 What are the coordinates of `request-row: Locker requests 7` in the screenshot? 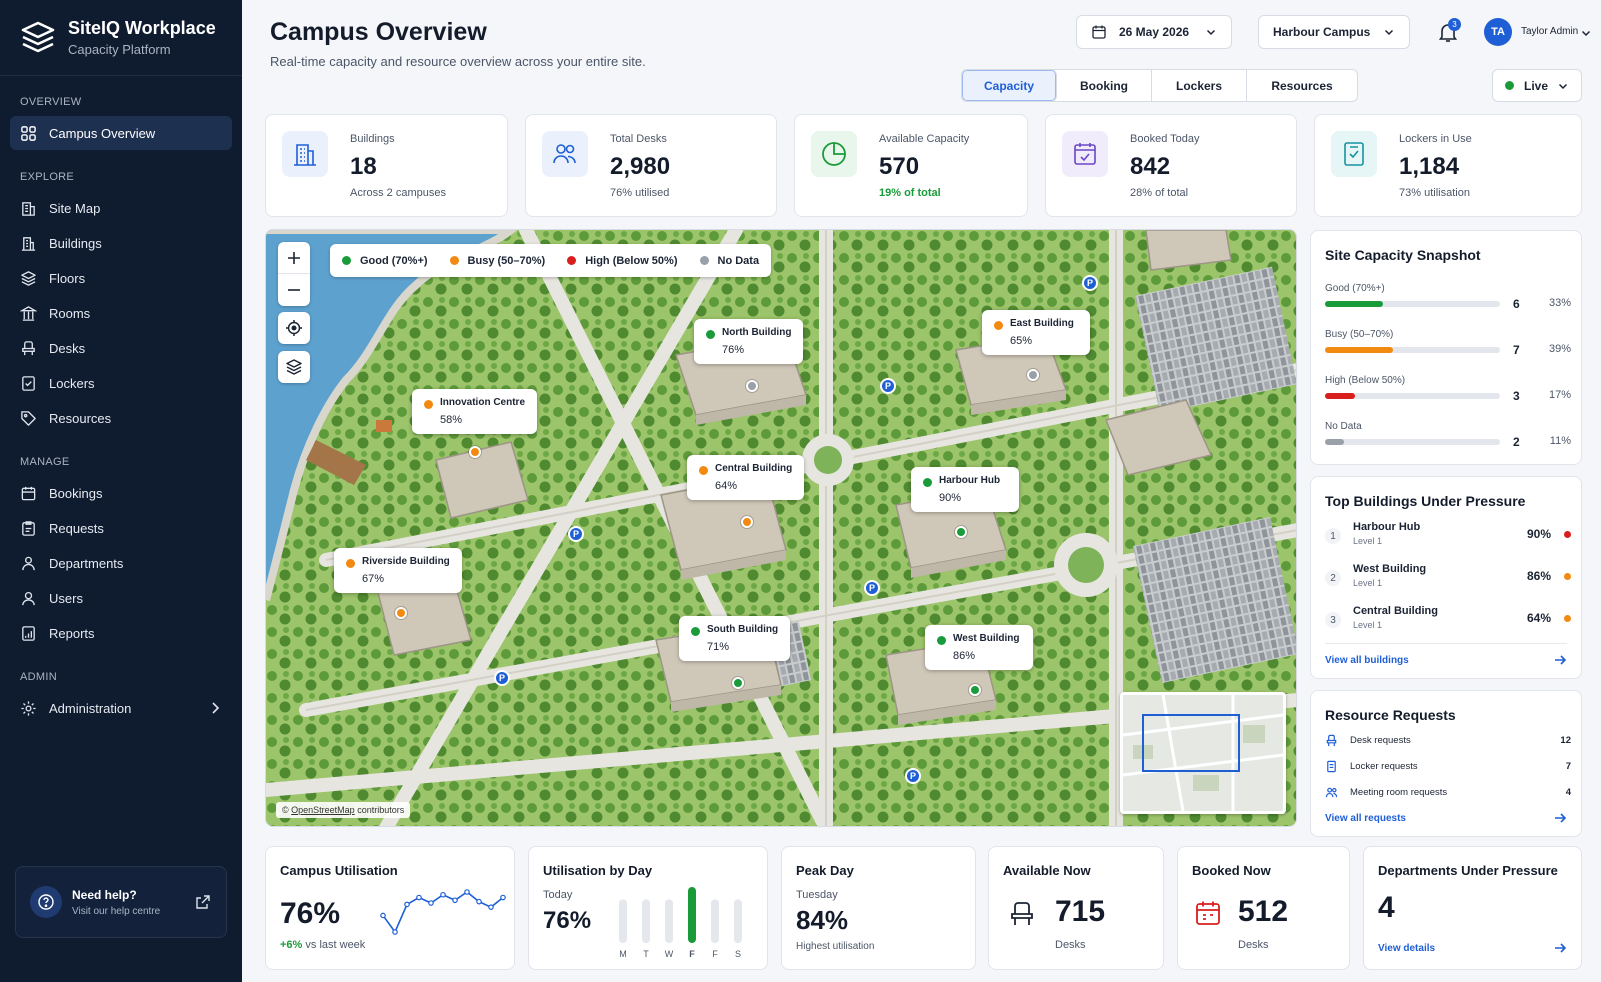 It's located at (1448, 766).